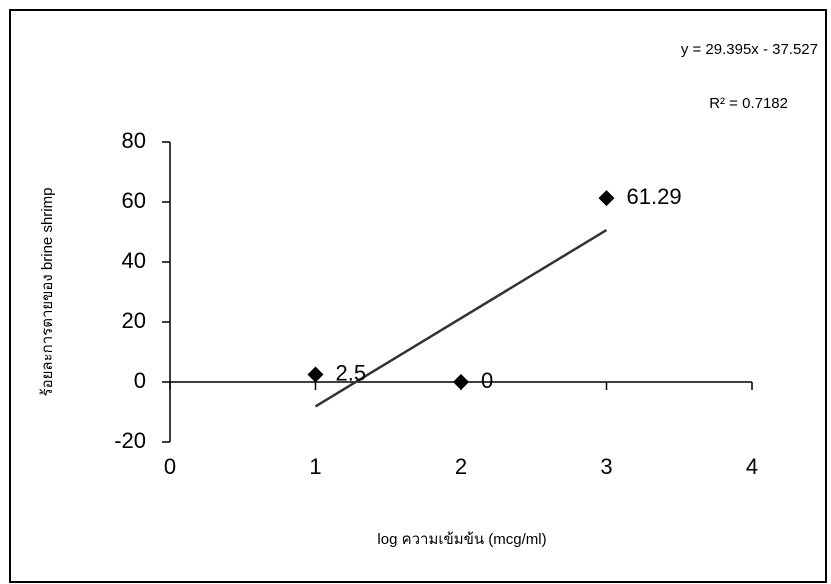 The height and width of the screenshot is (584, 831). What do you see at coordinates (461, 318) in the screenshot?
I see `trendline` at bounding box center [461, 318].